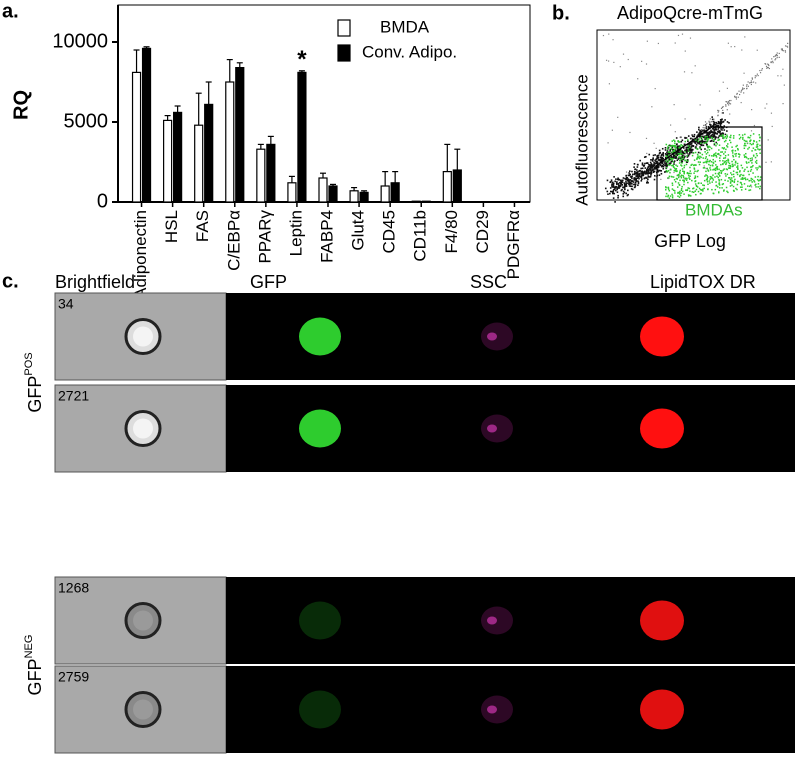 This screenshot has width=800, height=777. I want to click on channel-header: Brightfield, so click(95, 282).